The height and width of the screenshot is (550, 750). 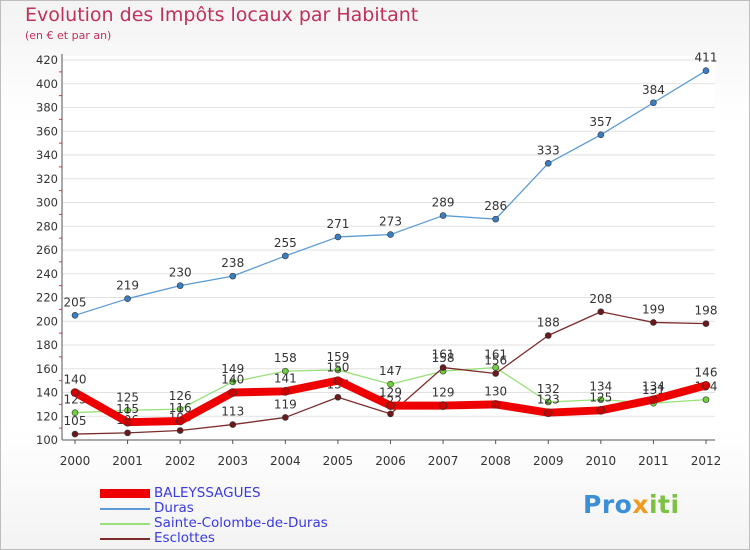 I want to click on legend-label: BALEYSSAGUES, so click(x=207, y=493).